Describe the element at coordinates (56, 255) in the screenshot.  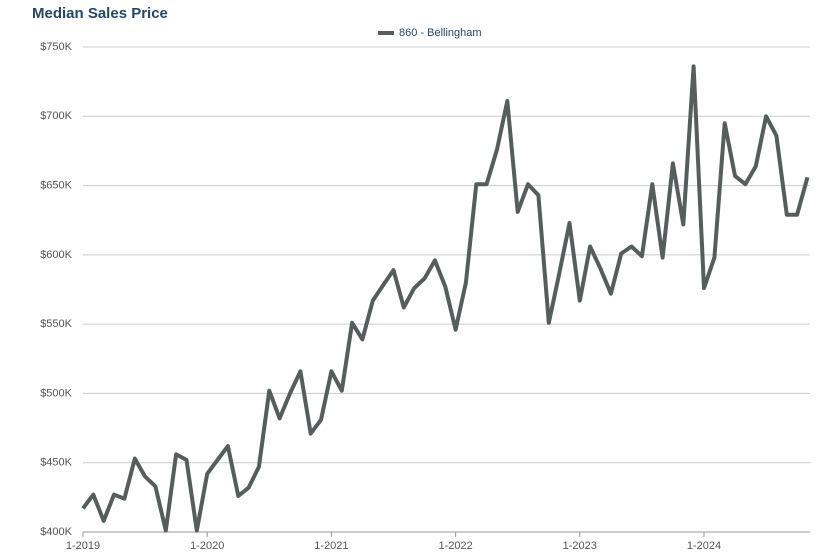
I see `y-tick-label: $600K` at that location.